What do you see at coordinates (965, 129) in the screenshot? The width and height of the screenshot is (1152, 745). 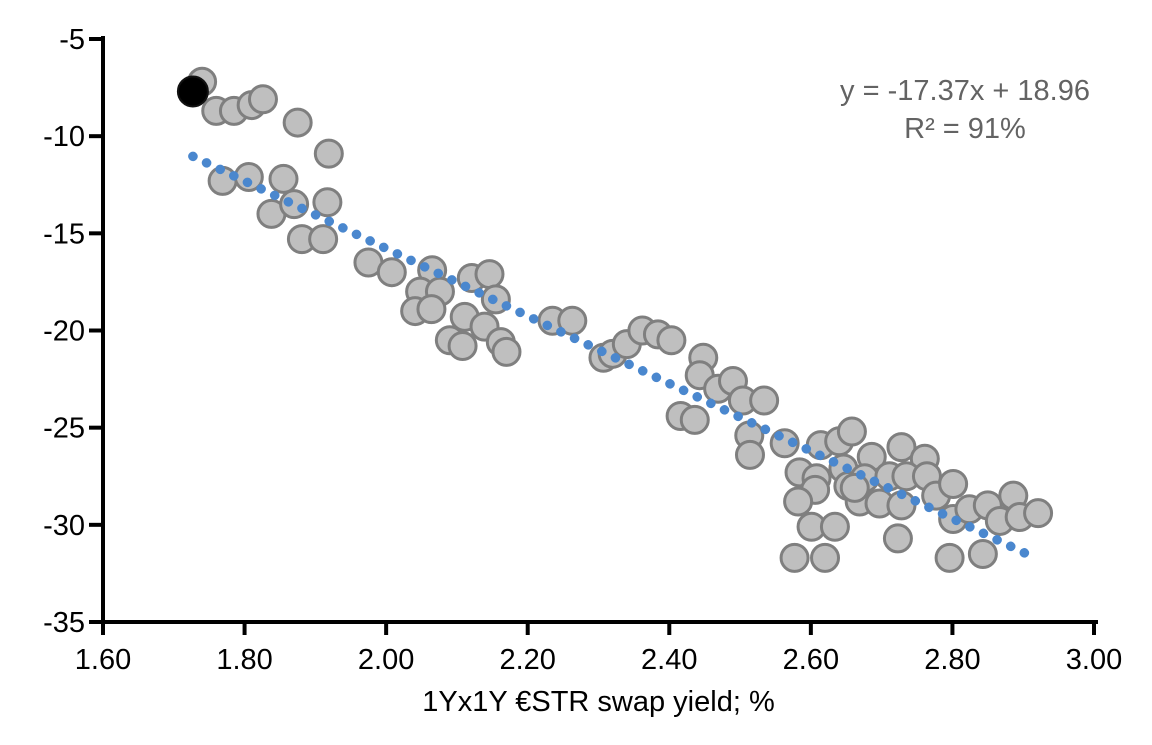 I see `regression-r-squared: R² = 91%` at bounding box center [965, 129].